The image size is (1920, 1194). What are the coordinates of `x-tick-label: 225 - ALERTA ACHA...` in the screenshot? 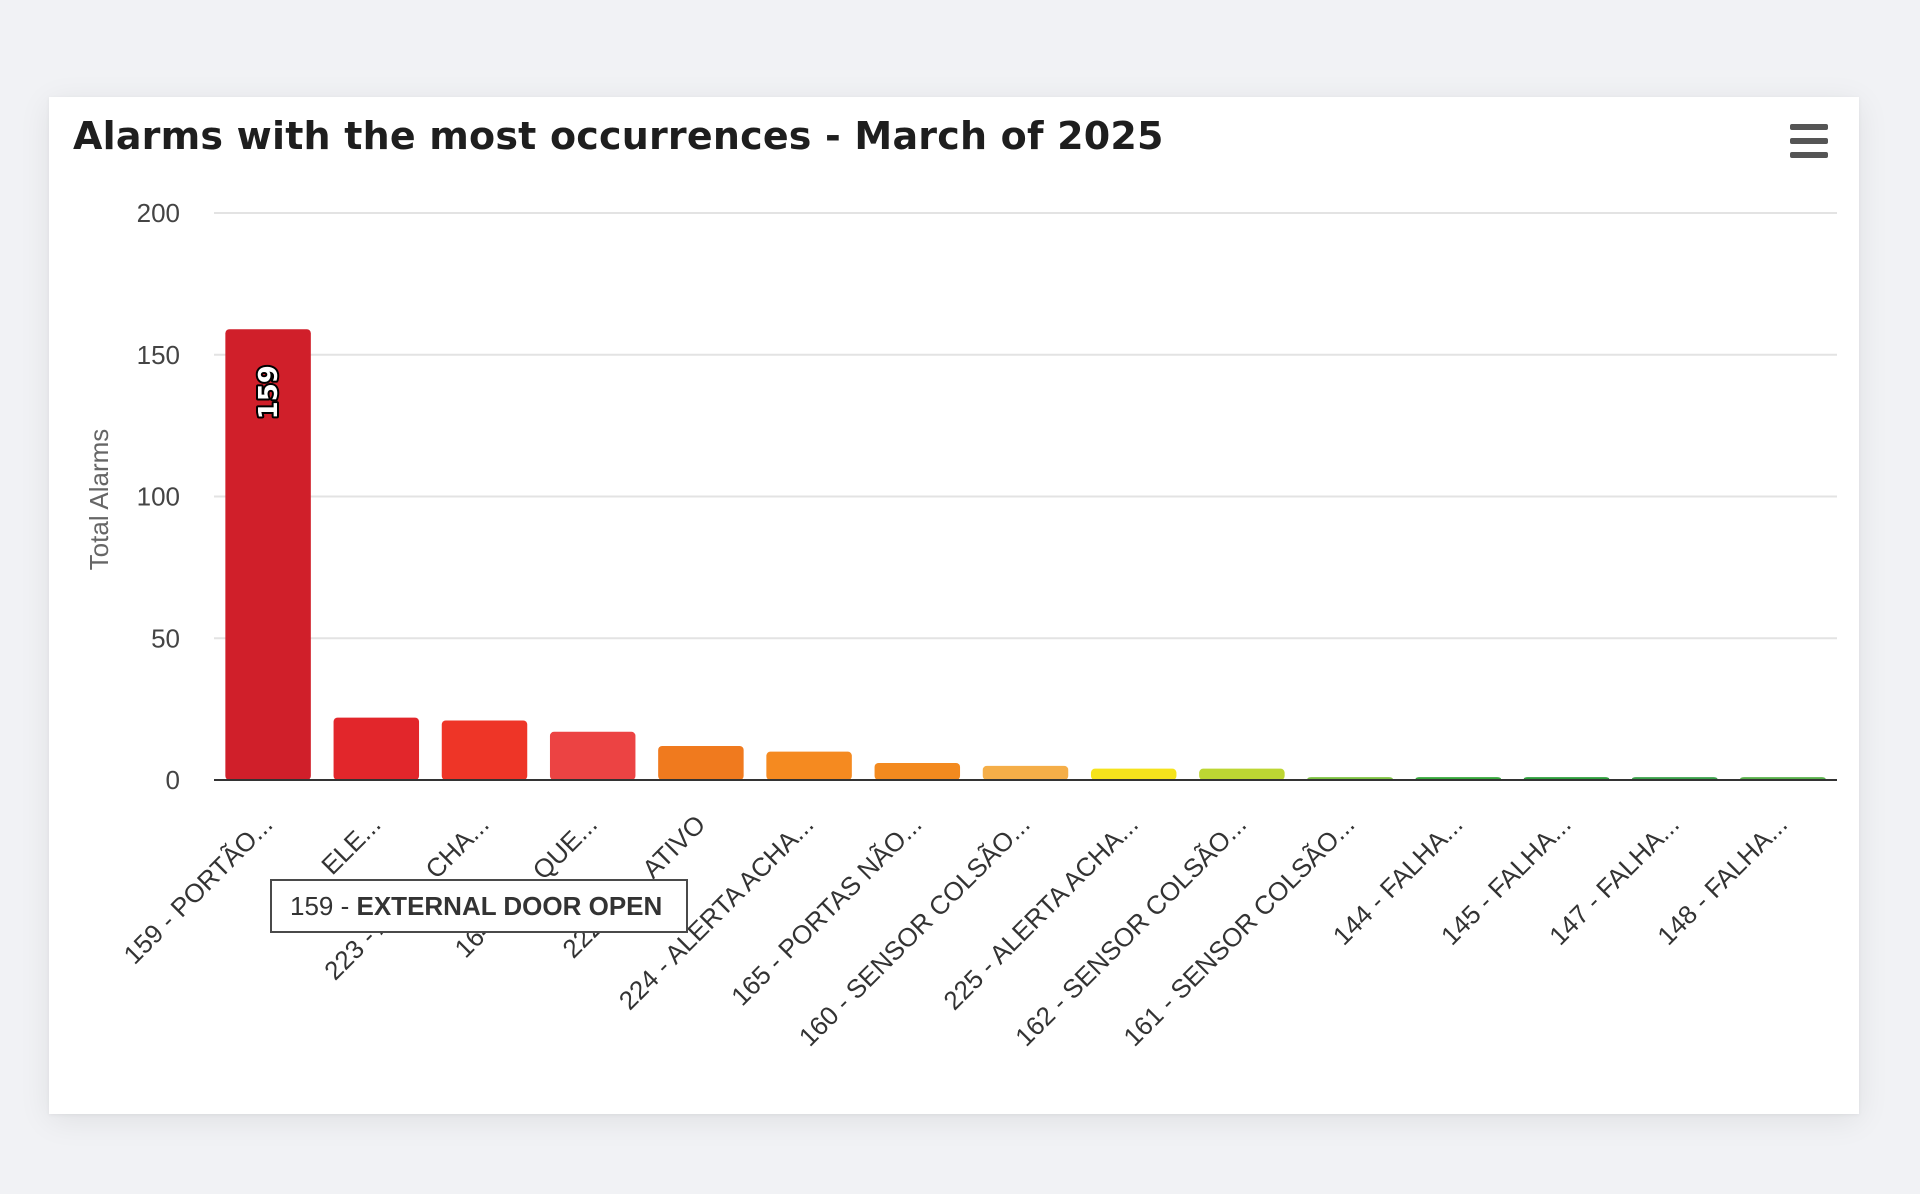 It's located at (1040, 912).